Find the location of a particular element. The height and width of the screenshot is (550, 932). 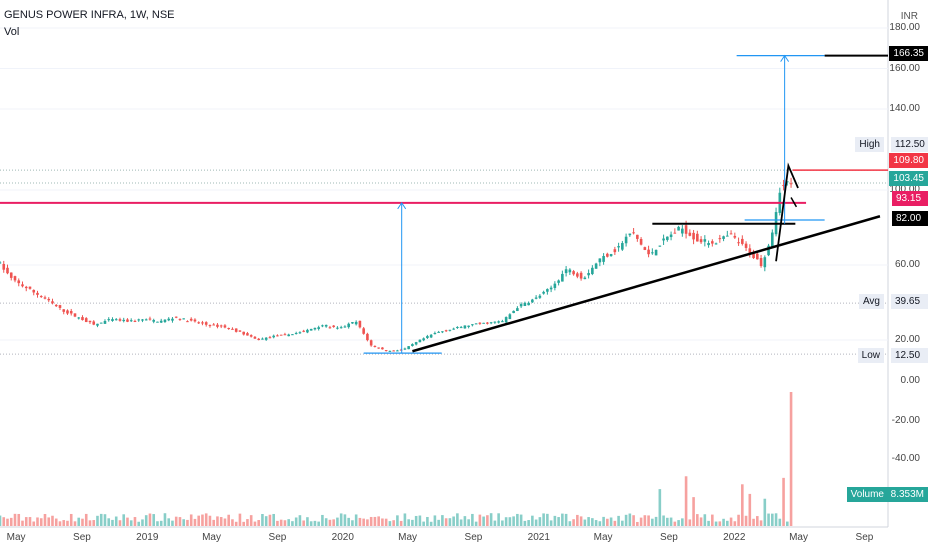

low-label: Low is located at coordinates (870, 355).